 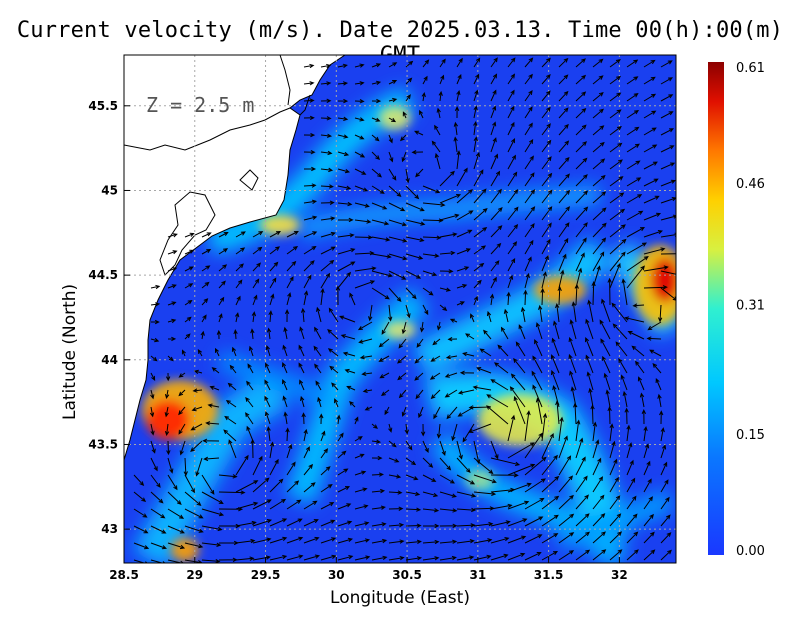 What do you see at coordinates (103, 275) in the screenshot?
I see `y-tick-label: 44.5` at bounding box center [103, 275].